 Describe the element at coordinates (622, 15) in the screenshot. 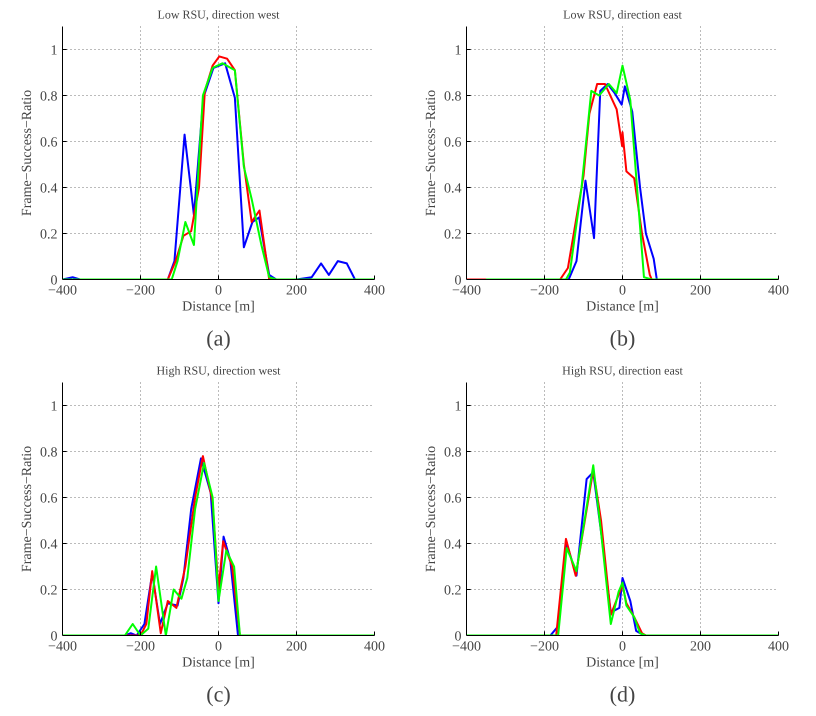

I see `chart-title: Low RSU, direction east` at that location.